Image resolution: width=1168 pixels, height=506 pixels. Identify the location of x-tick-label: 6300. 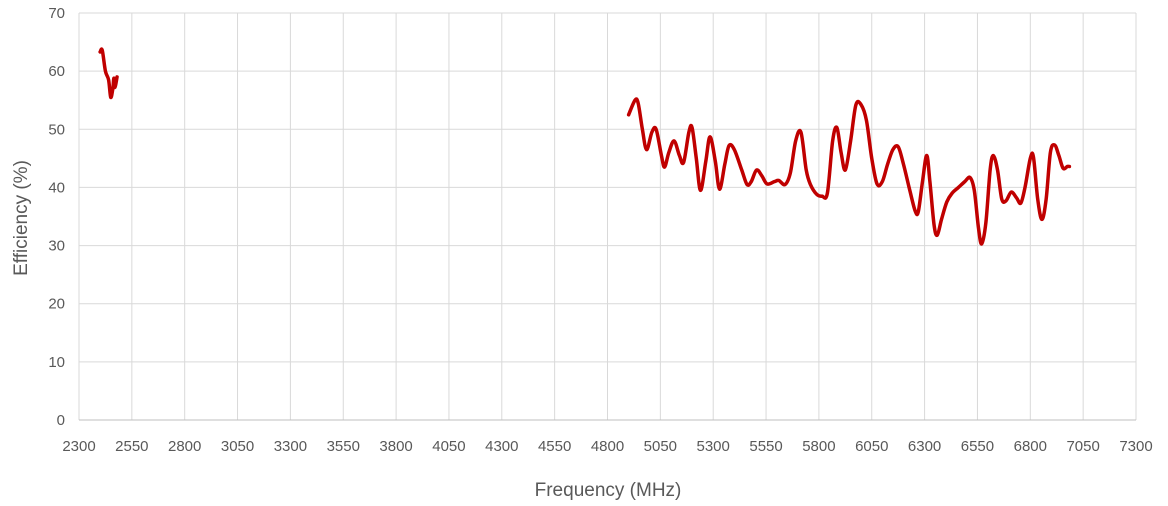
(924, 446).